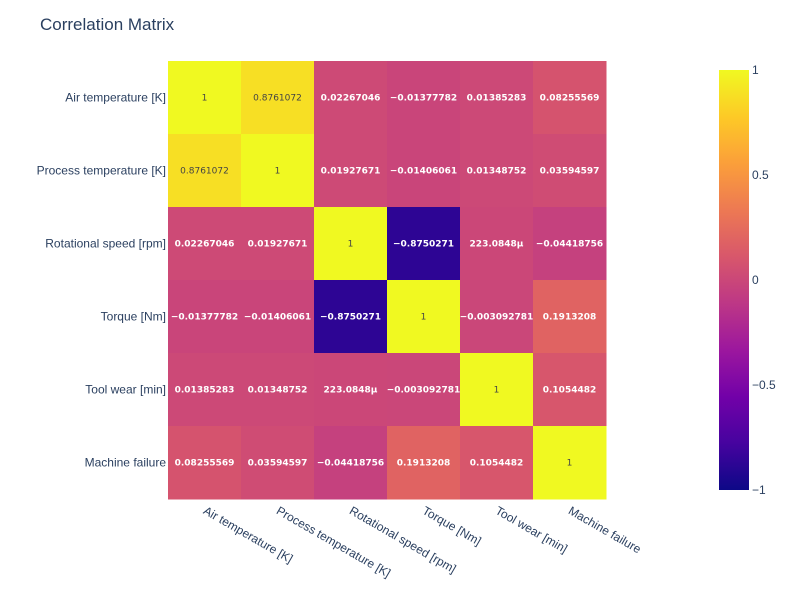 This screenshot has height=600, width=800. I want to click on y-tick-label: Air temperature [K], so click(115, 98).